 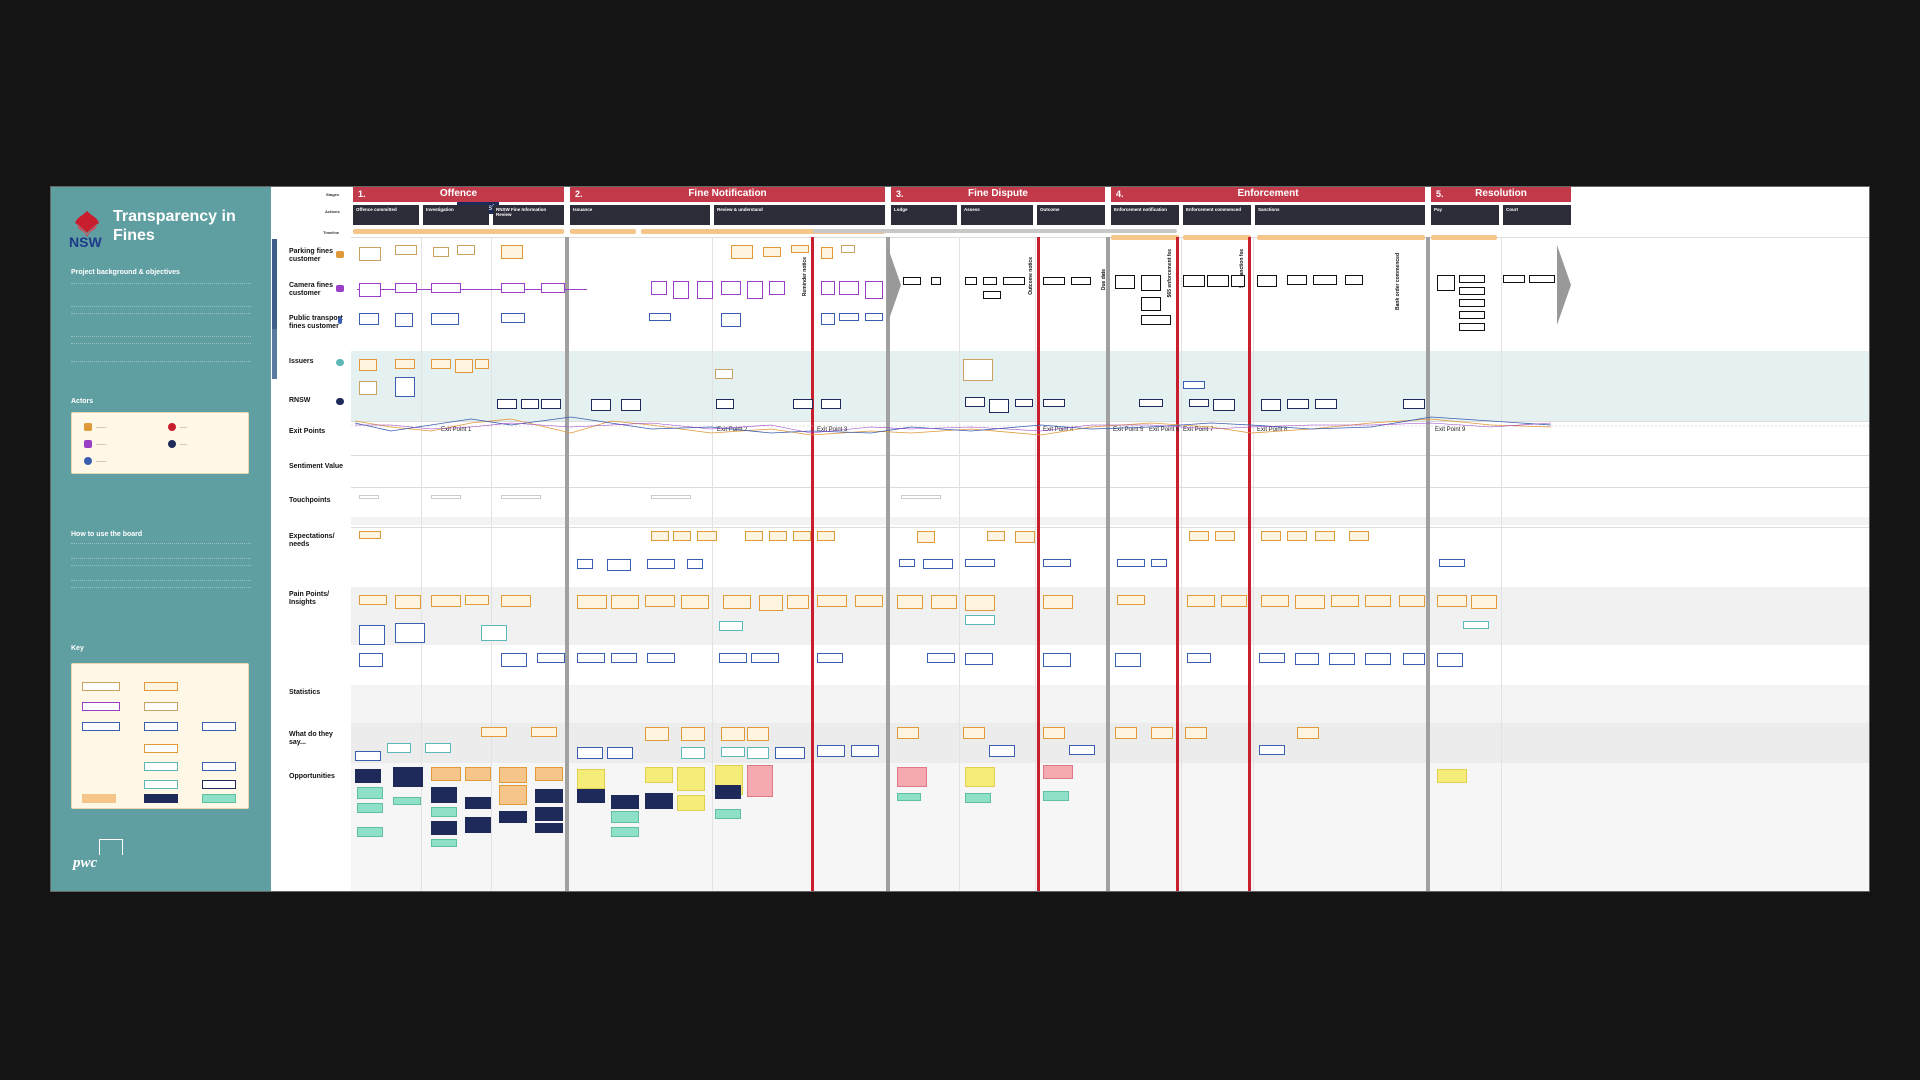 What do you see at coordinates (309, 598) in the screenshot?
I see `pain-points-row-label: Pain Points/ Insights` at bounding box center [309, 598].